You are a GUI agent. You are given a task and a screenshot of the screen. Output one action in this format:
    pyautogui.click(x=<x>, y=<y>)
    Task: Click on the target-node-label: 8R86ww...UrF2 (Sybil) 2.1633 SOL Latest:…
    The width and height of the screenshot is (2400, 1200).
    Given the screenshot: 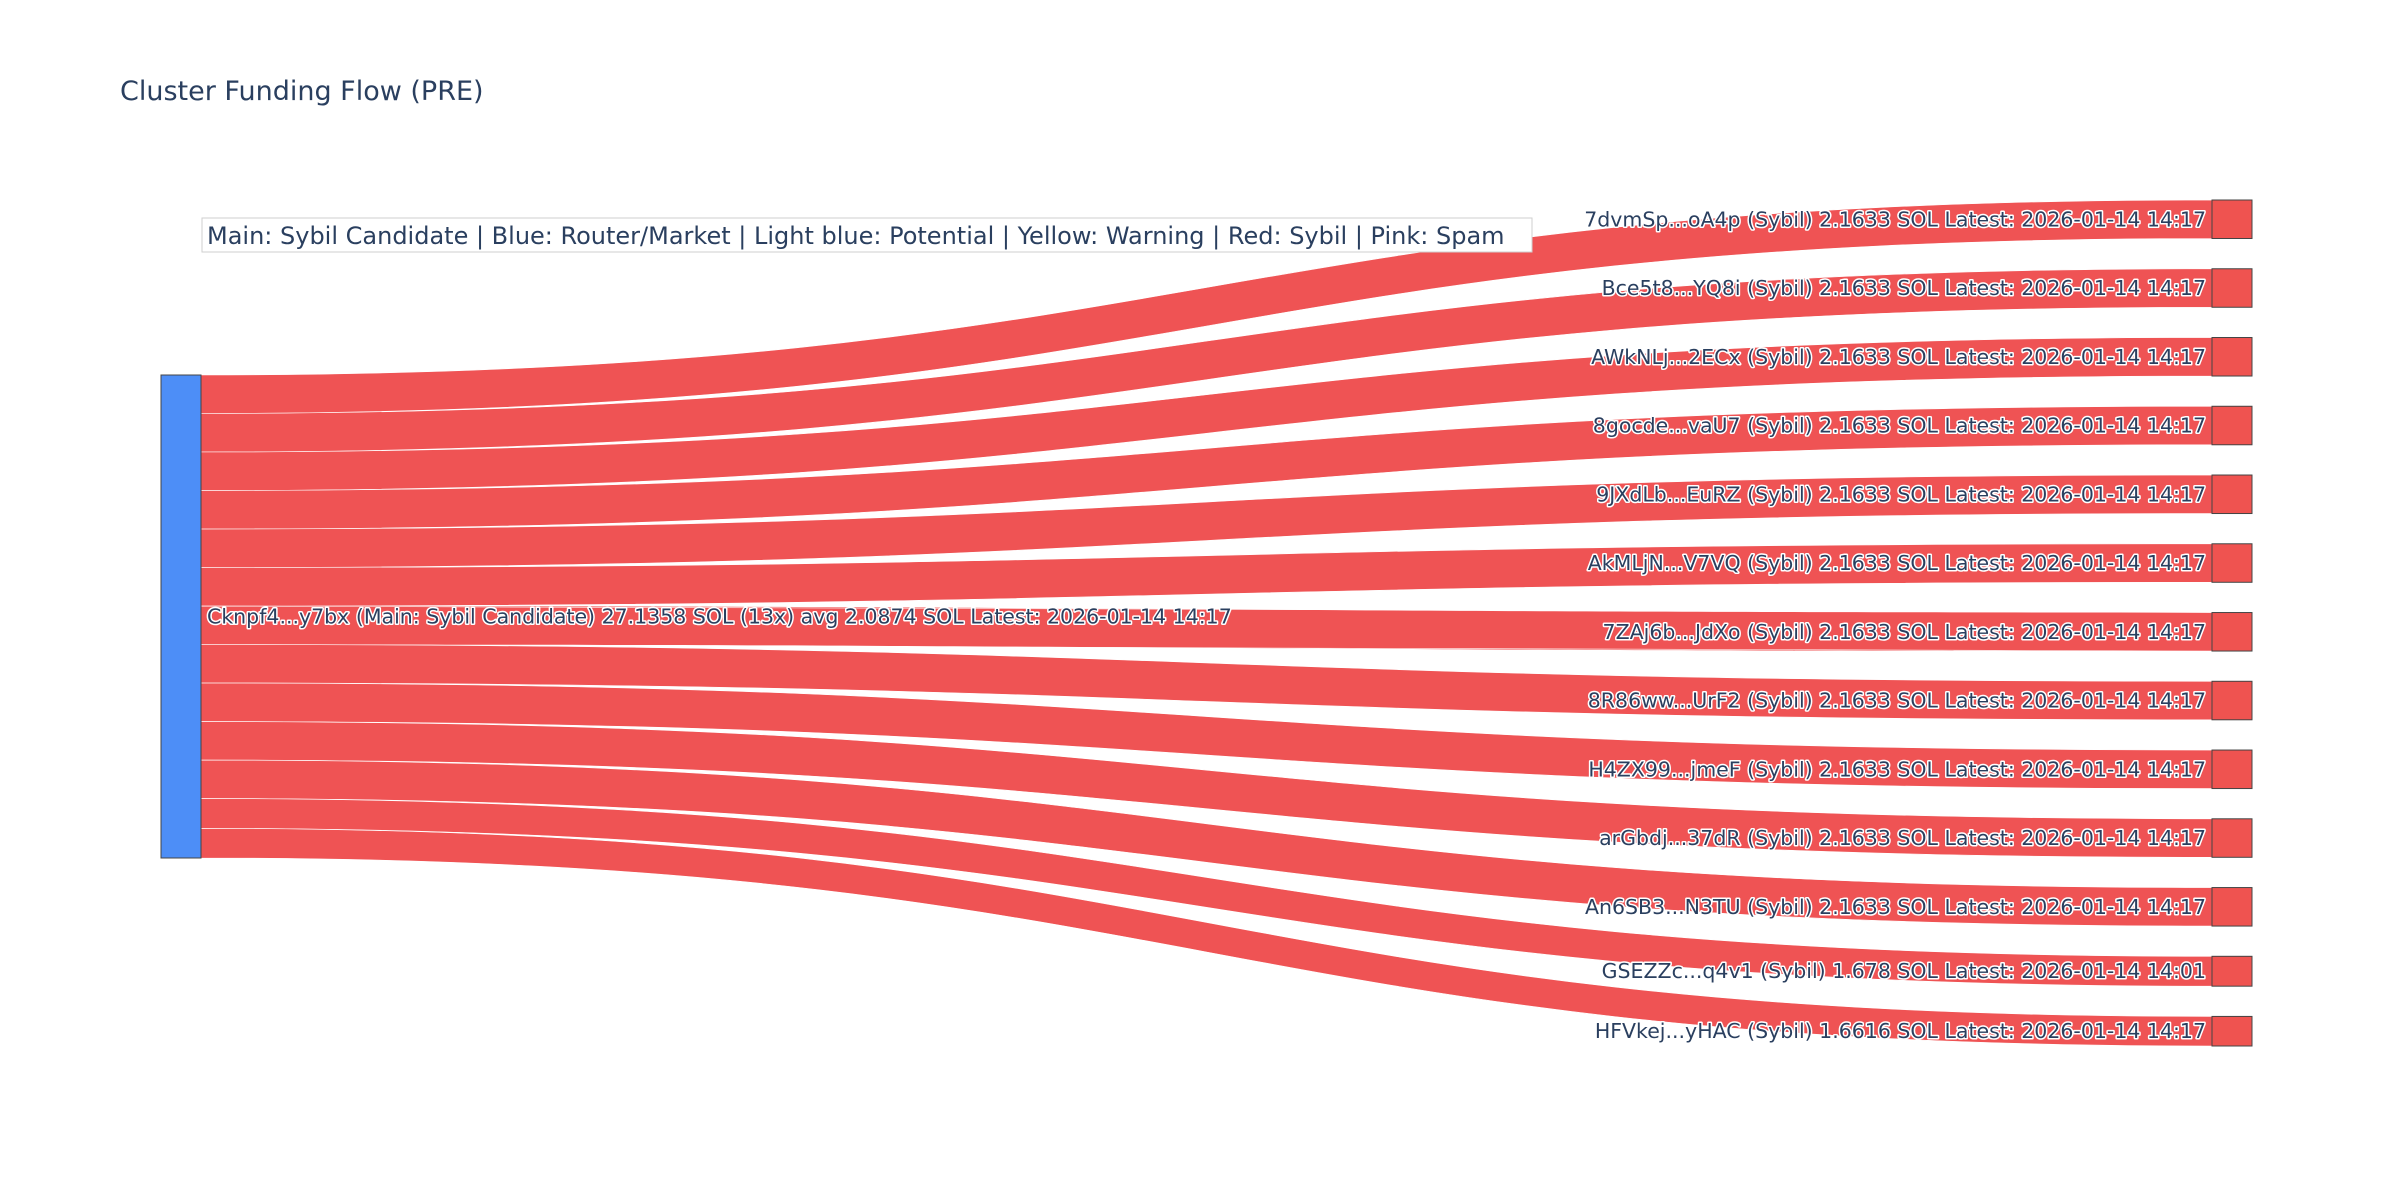 What is the action you would take?
    pyautogui.click(x=1897, y=701)
    